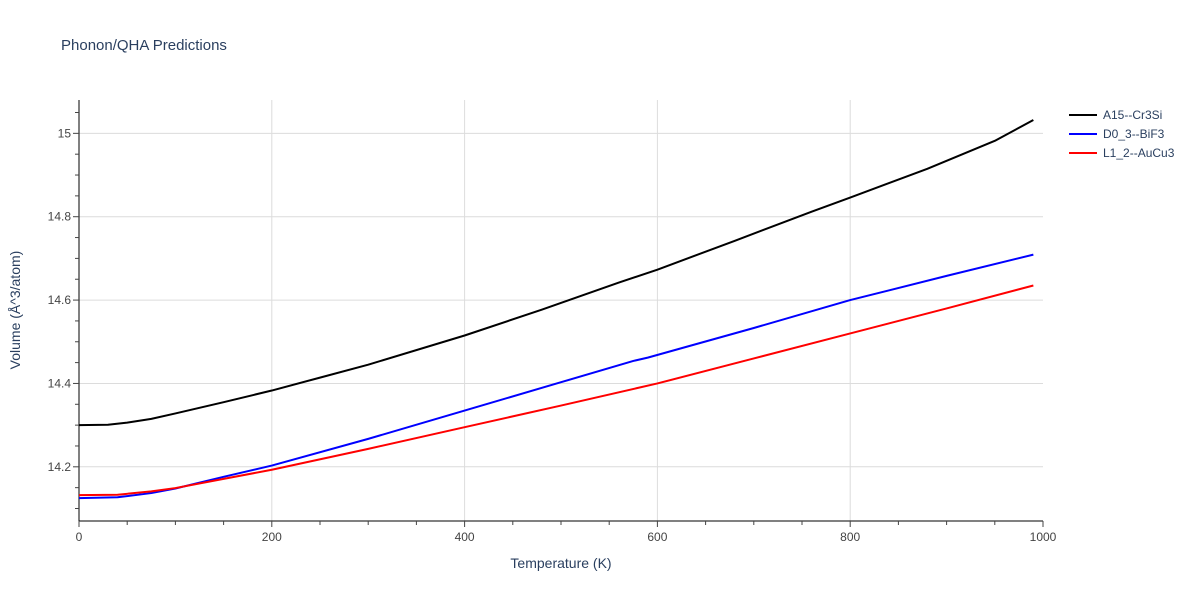 Image resolution: width=1200 pixels, height=600 pixels. I want to click on legend-label: L1_2--AuCu3, so click(1139, 153).